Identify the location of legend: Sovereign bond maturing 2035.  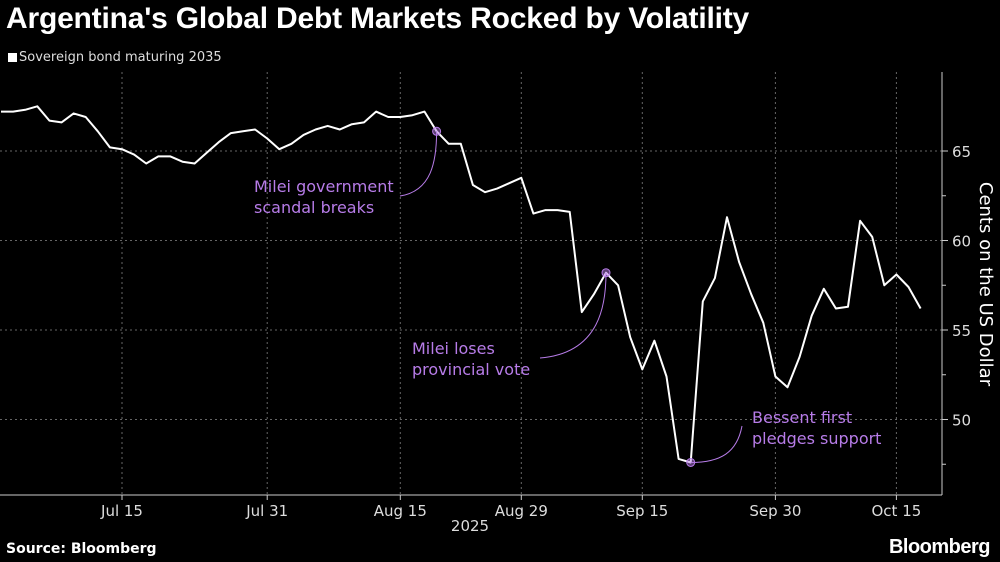
(115, 57).